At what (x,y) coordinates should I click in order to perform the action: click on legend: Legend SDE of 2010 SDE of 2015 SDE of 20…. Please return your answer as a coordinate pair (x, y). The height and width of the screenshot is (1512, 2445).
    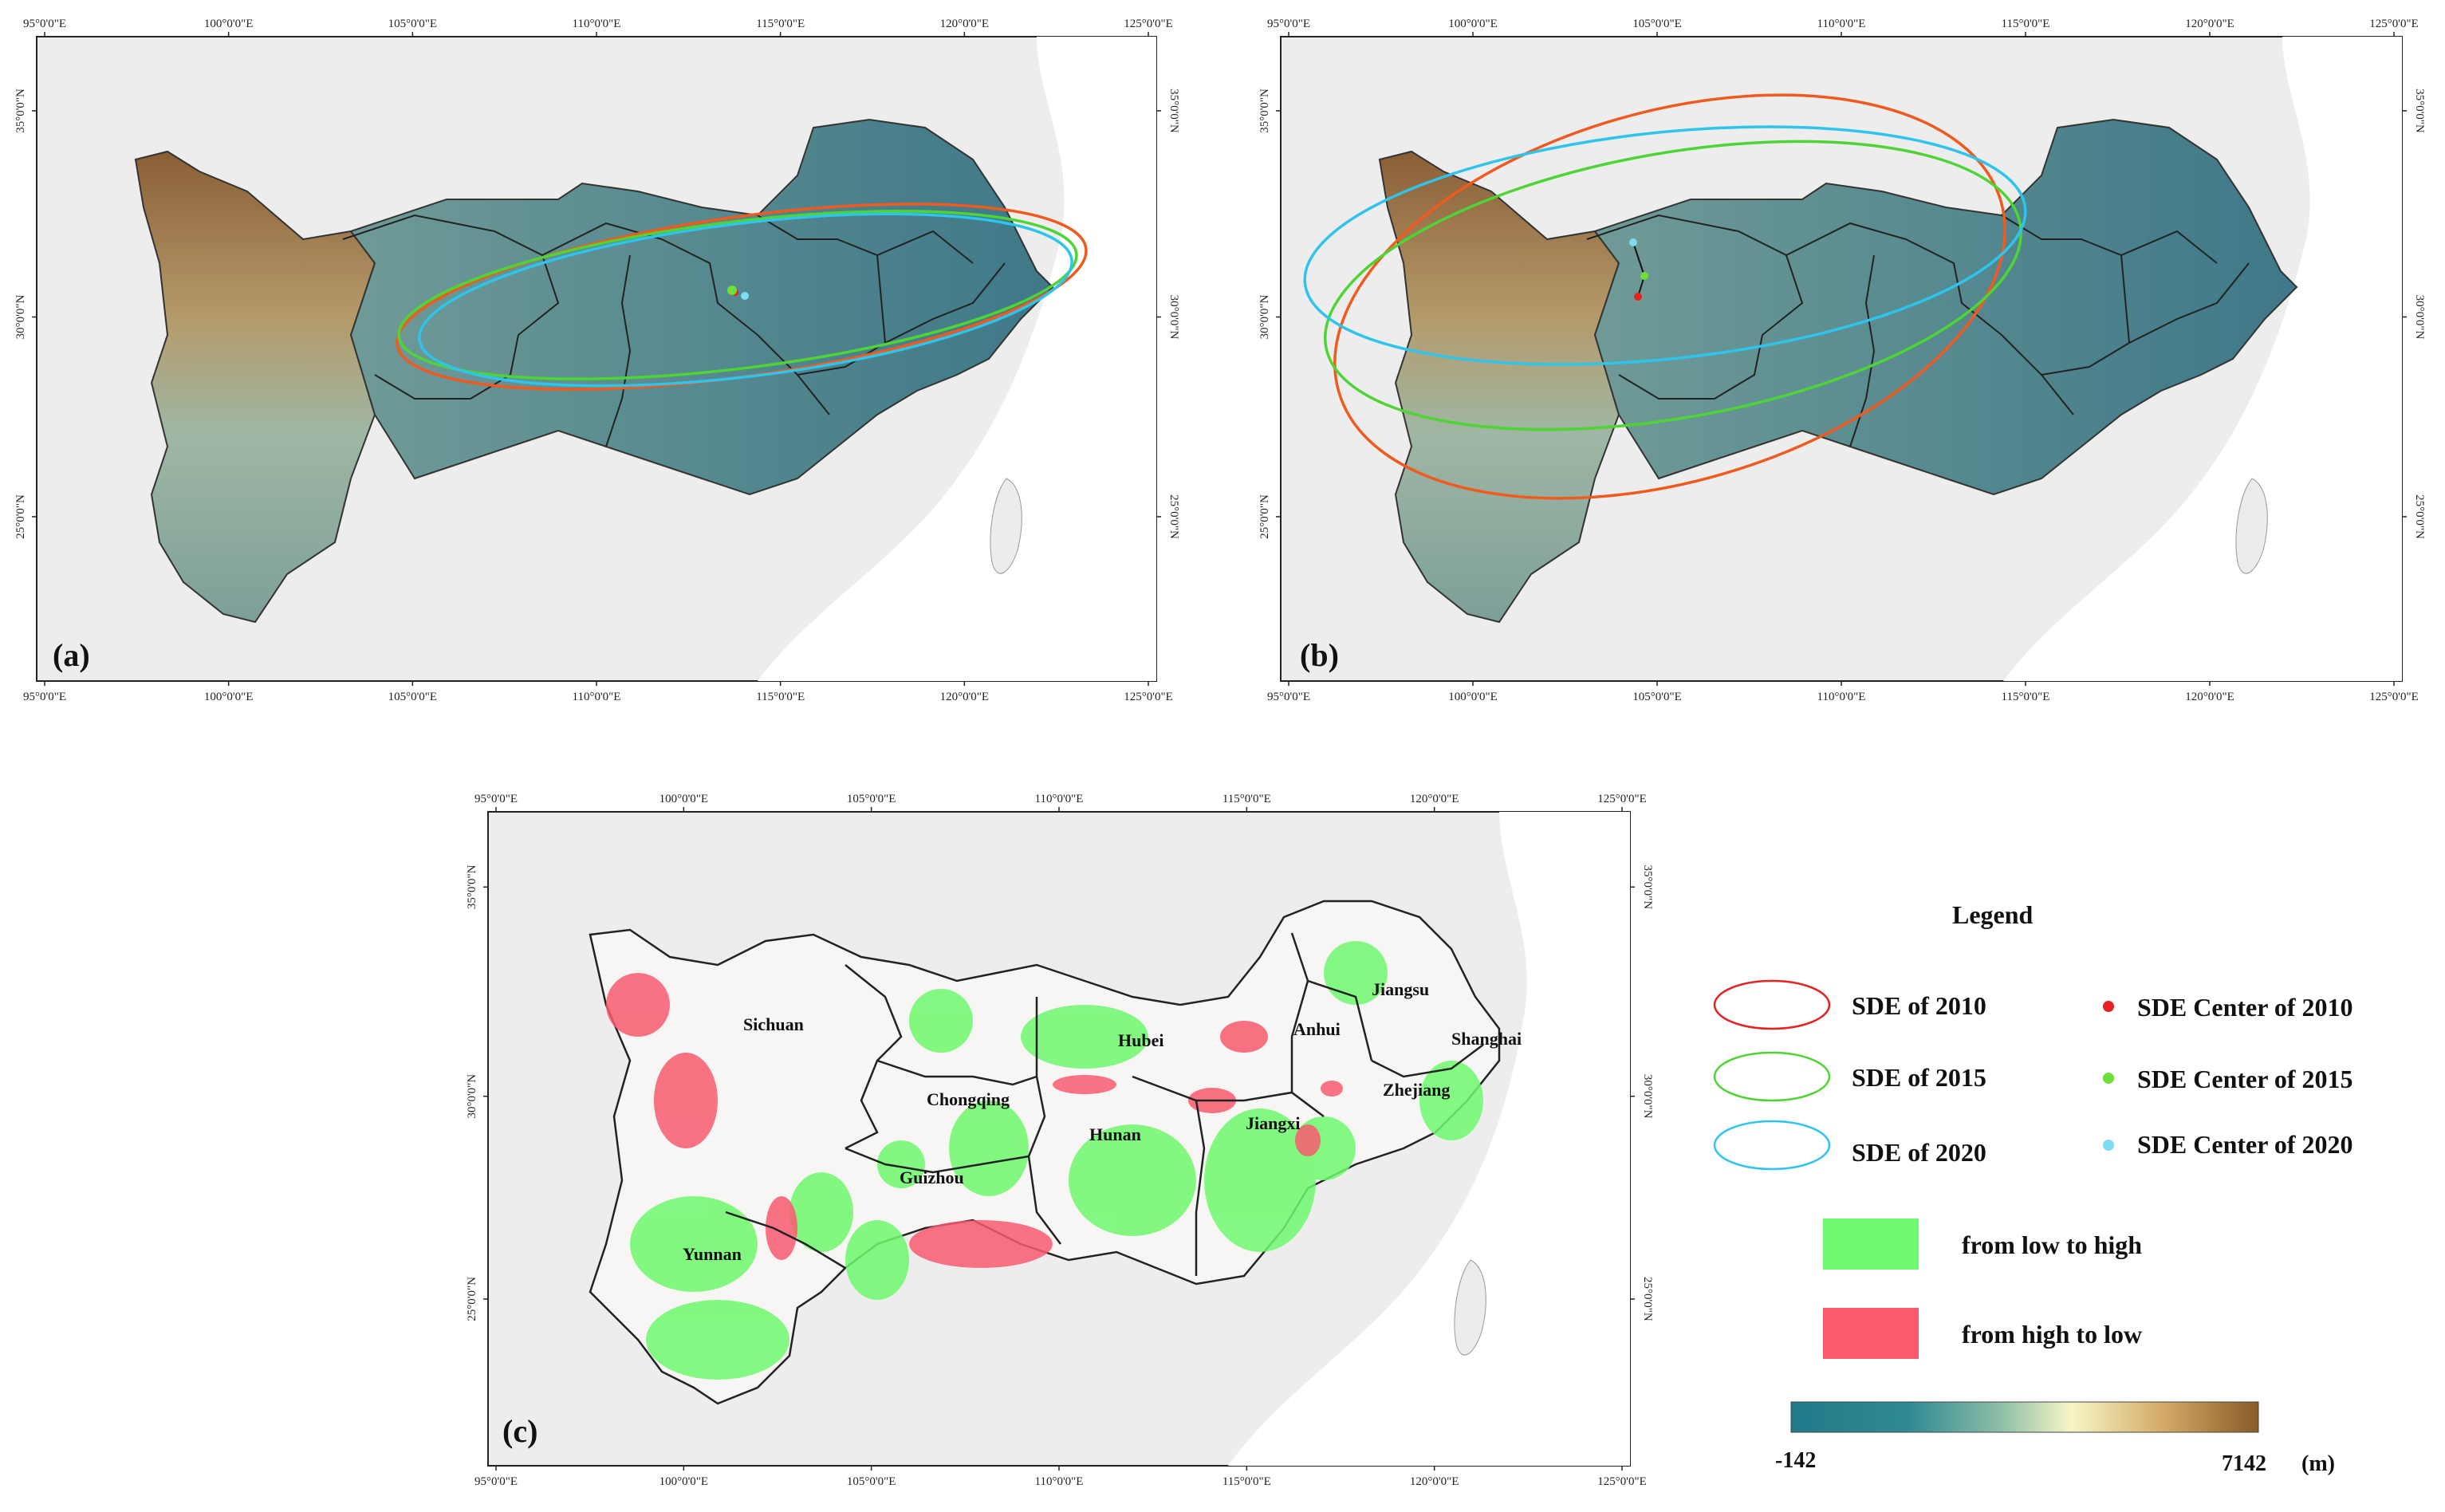
    Looking at the image, I should click on (2033, 1188).